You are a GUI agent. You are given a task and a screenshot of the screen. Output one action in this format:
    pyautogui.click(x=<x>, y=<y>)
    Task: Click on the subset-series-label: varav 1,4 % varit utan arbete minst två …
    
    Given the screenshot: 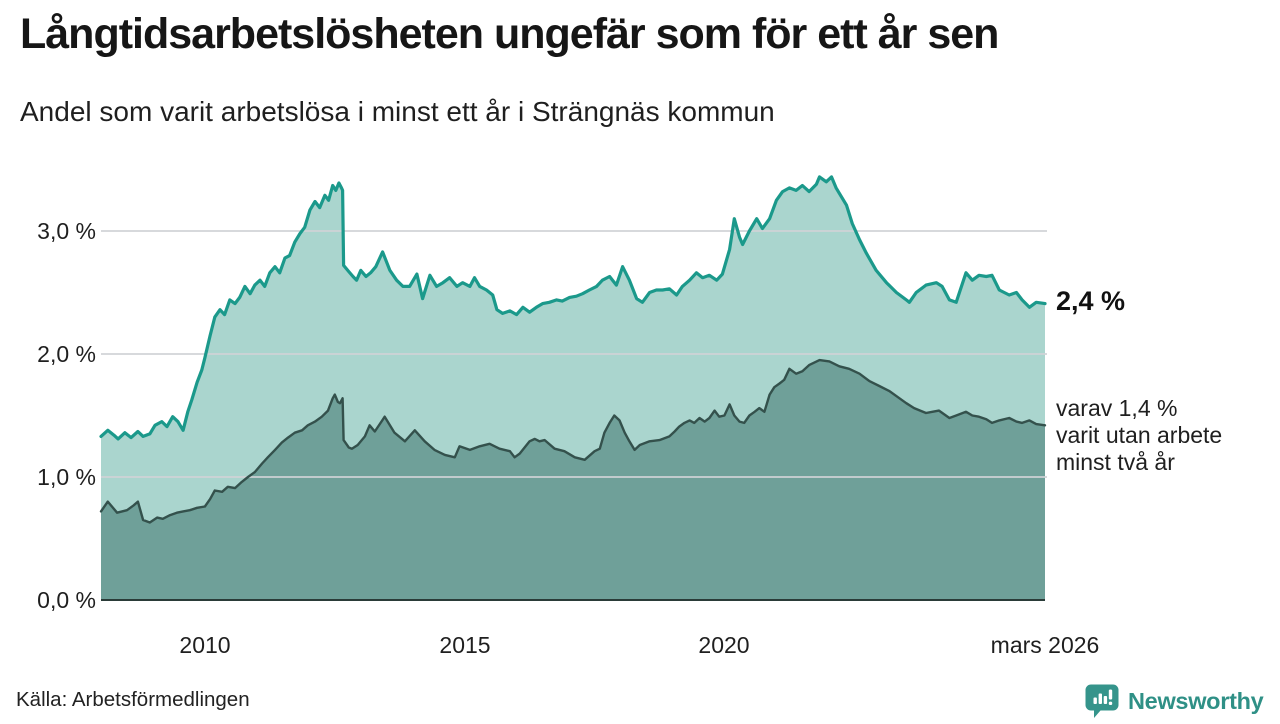 What is the action you would take?
    pyautogui.click(x=1139, y=435)
    